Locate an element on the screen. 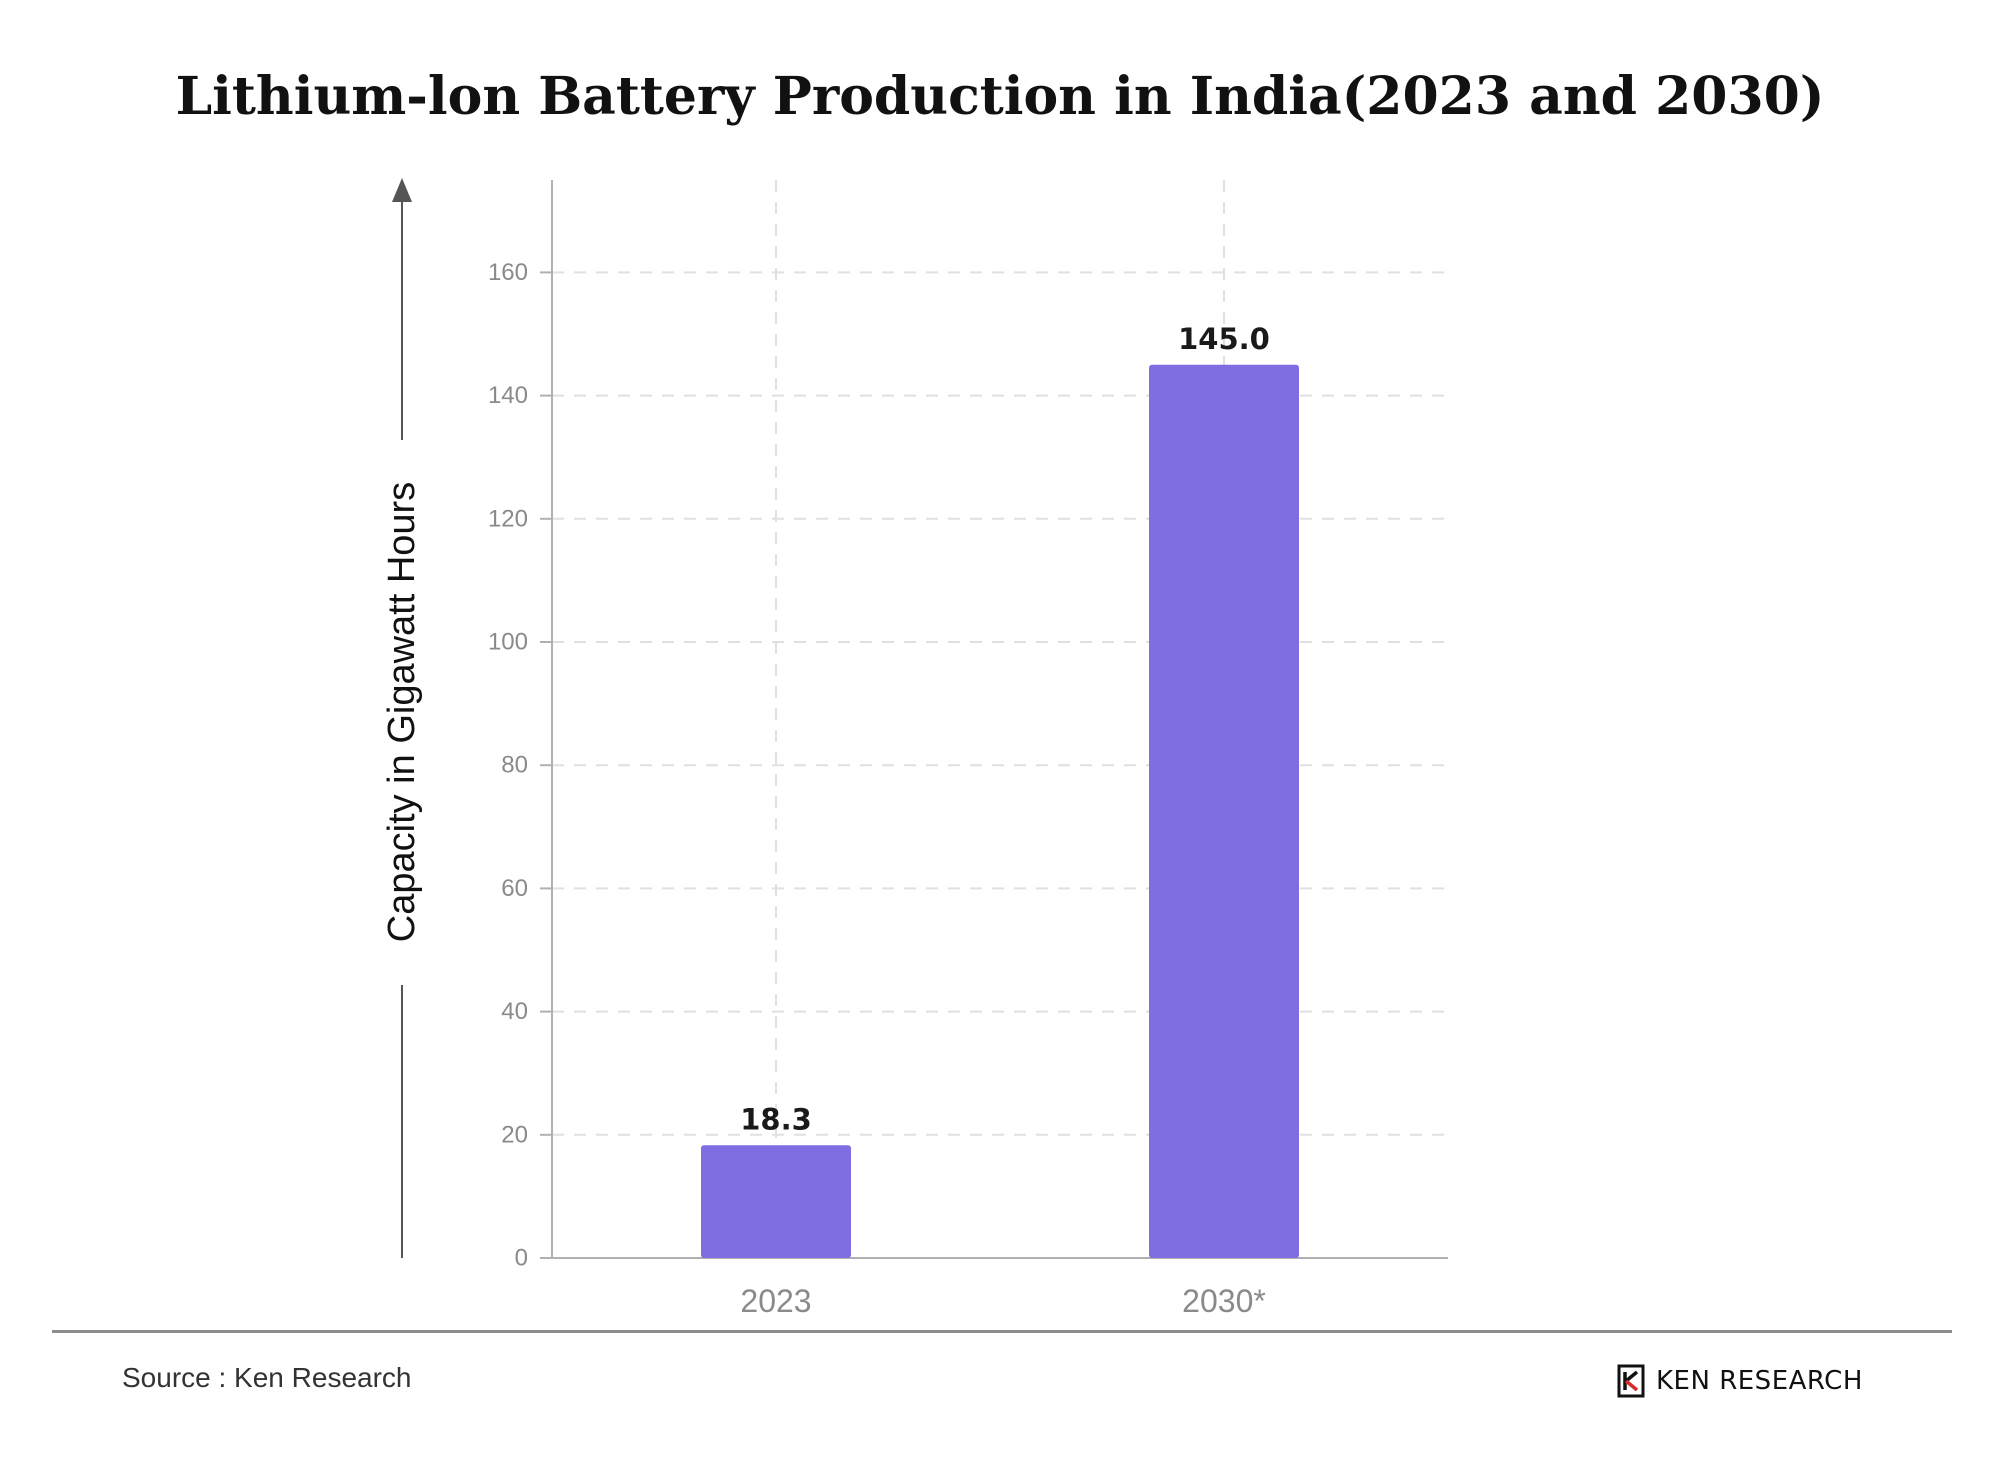  y-axis-arrow-head is located at coordinates (402, 190).